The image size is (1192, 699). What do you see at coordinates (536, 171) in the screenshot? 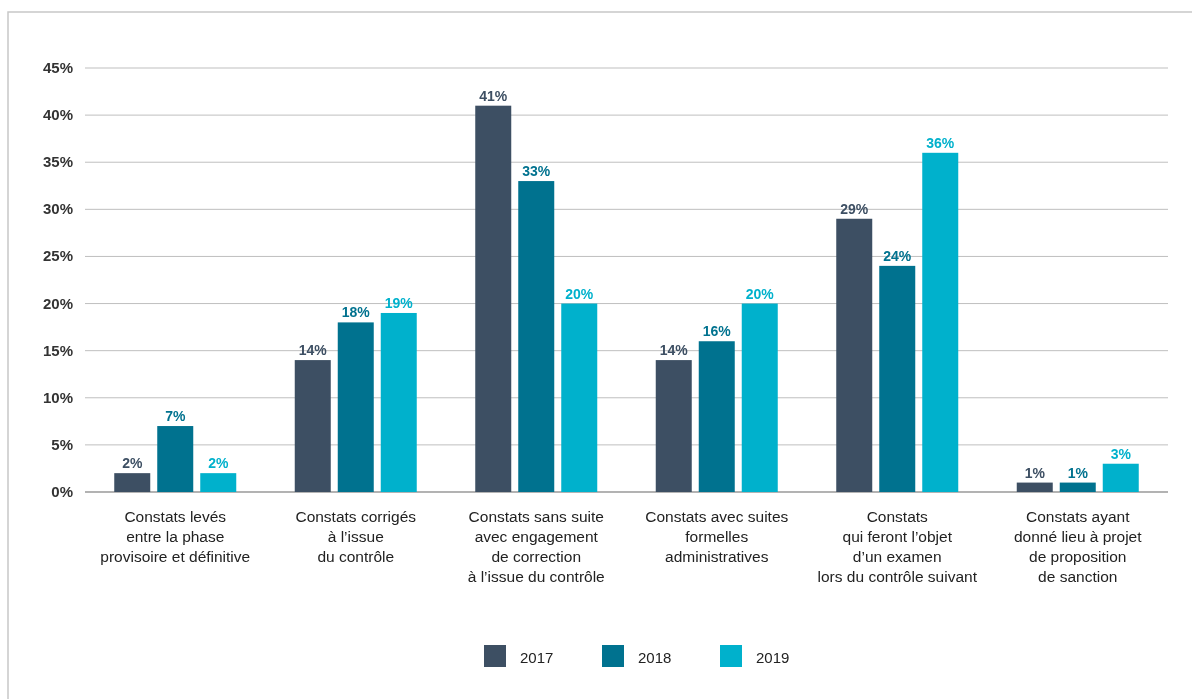
I see `data-label: 33%` at bounding box center [536, 171].